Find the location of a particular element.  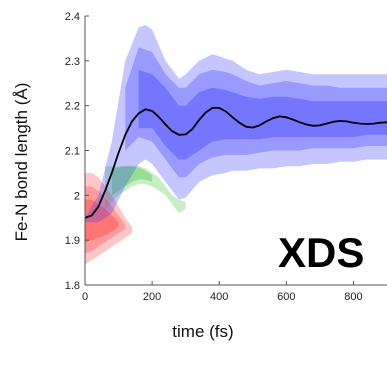

x-tick-label: 800 is located at coordinates (353, 297).